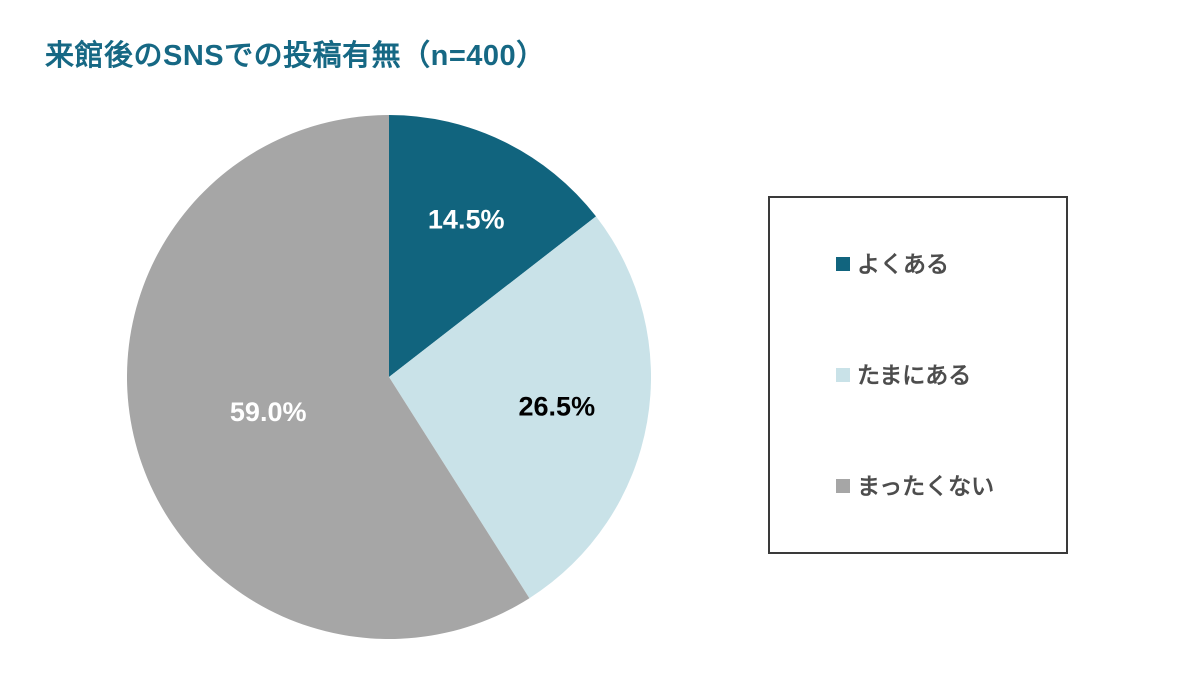 The width and height of the screenshot is (1200, 673). I want to click on legend-box: よくあるたまにあるまったくない, so click(918, 375).